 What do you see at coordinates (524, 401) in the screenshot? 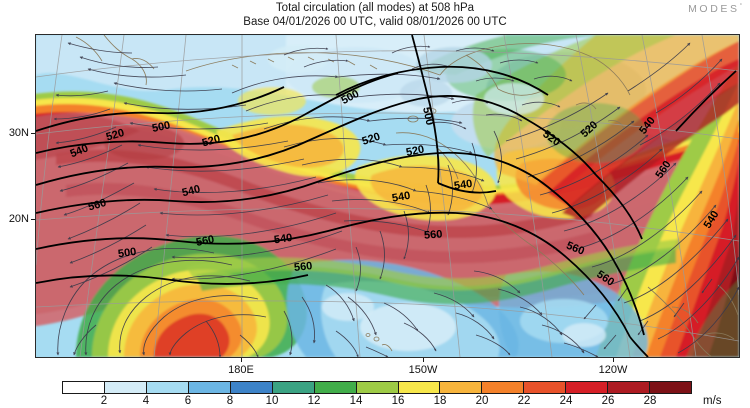
I see `colorbar-tick-label: 22` at bounding box center [524, 401].